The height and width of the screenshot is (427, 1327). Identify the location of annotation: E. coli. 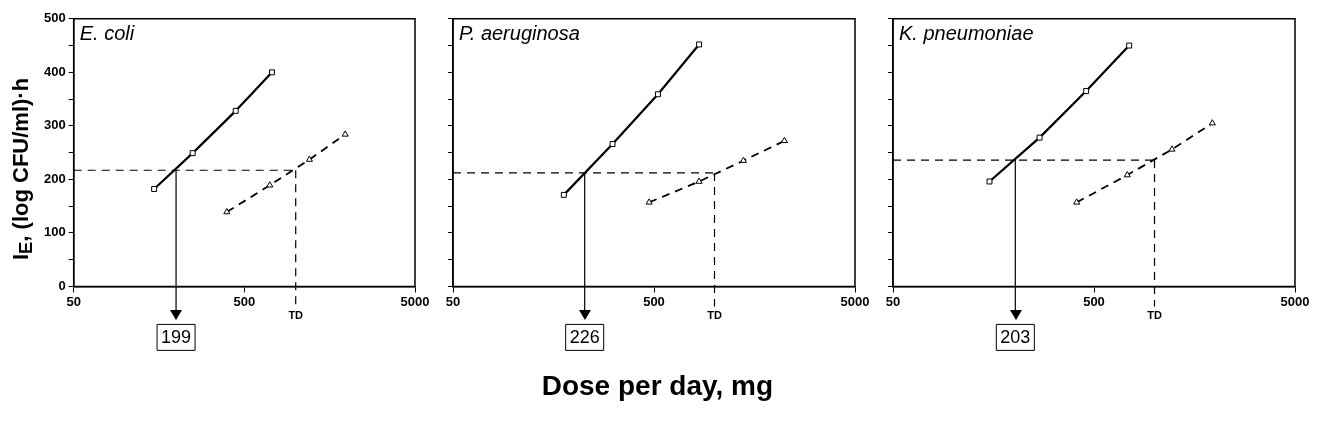
(108, 33).